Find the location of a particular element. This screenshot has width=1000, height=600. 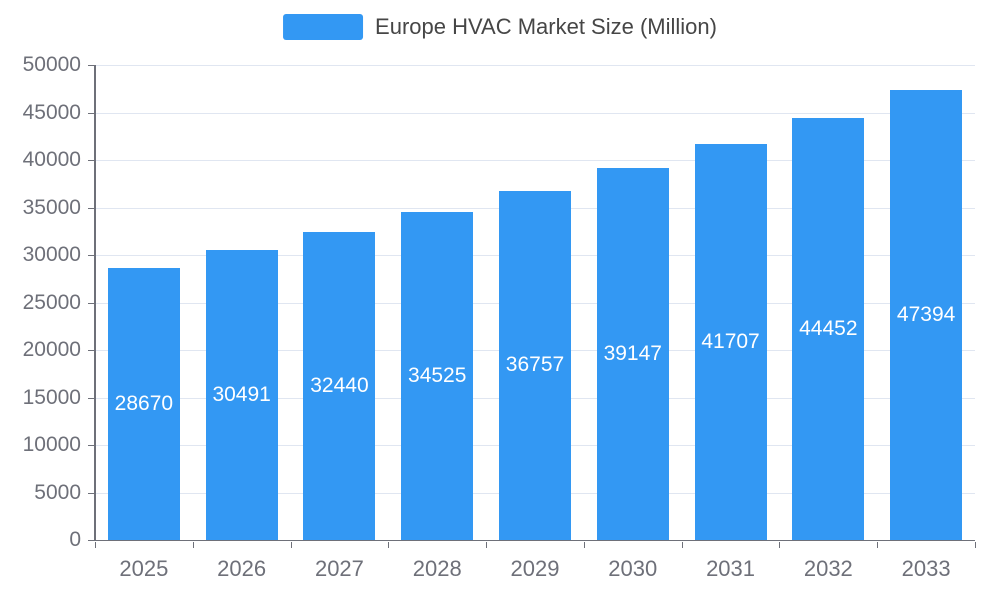

y-axis-label: 50000 is located at coordinates (51, 64).